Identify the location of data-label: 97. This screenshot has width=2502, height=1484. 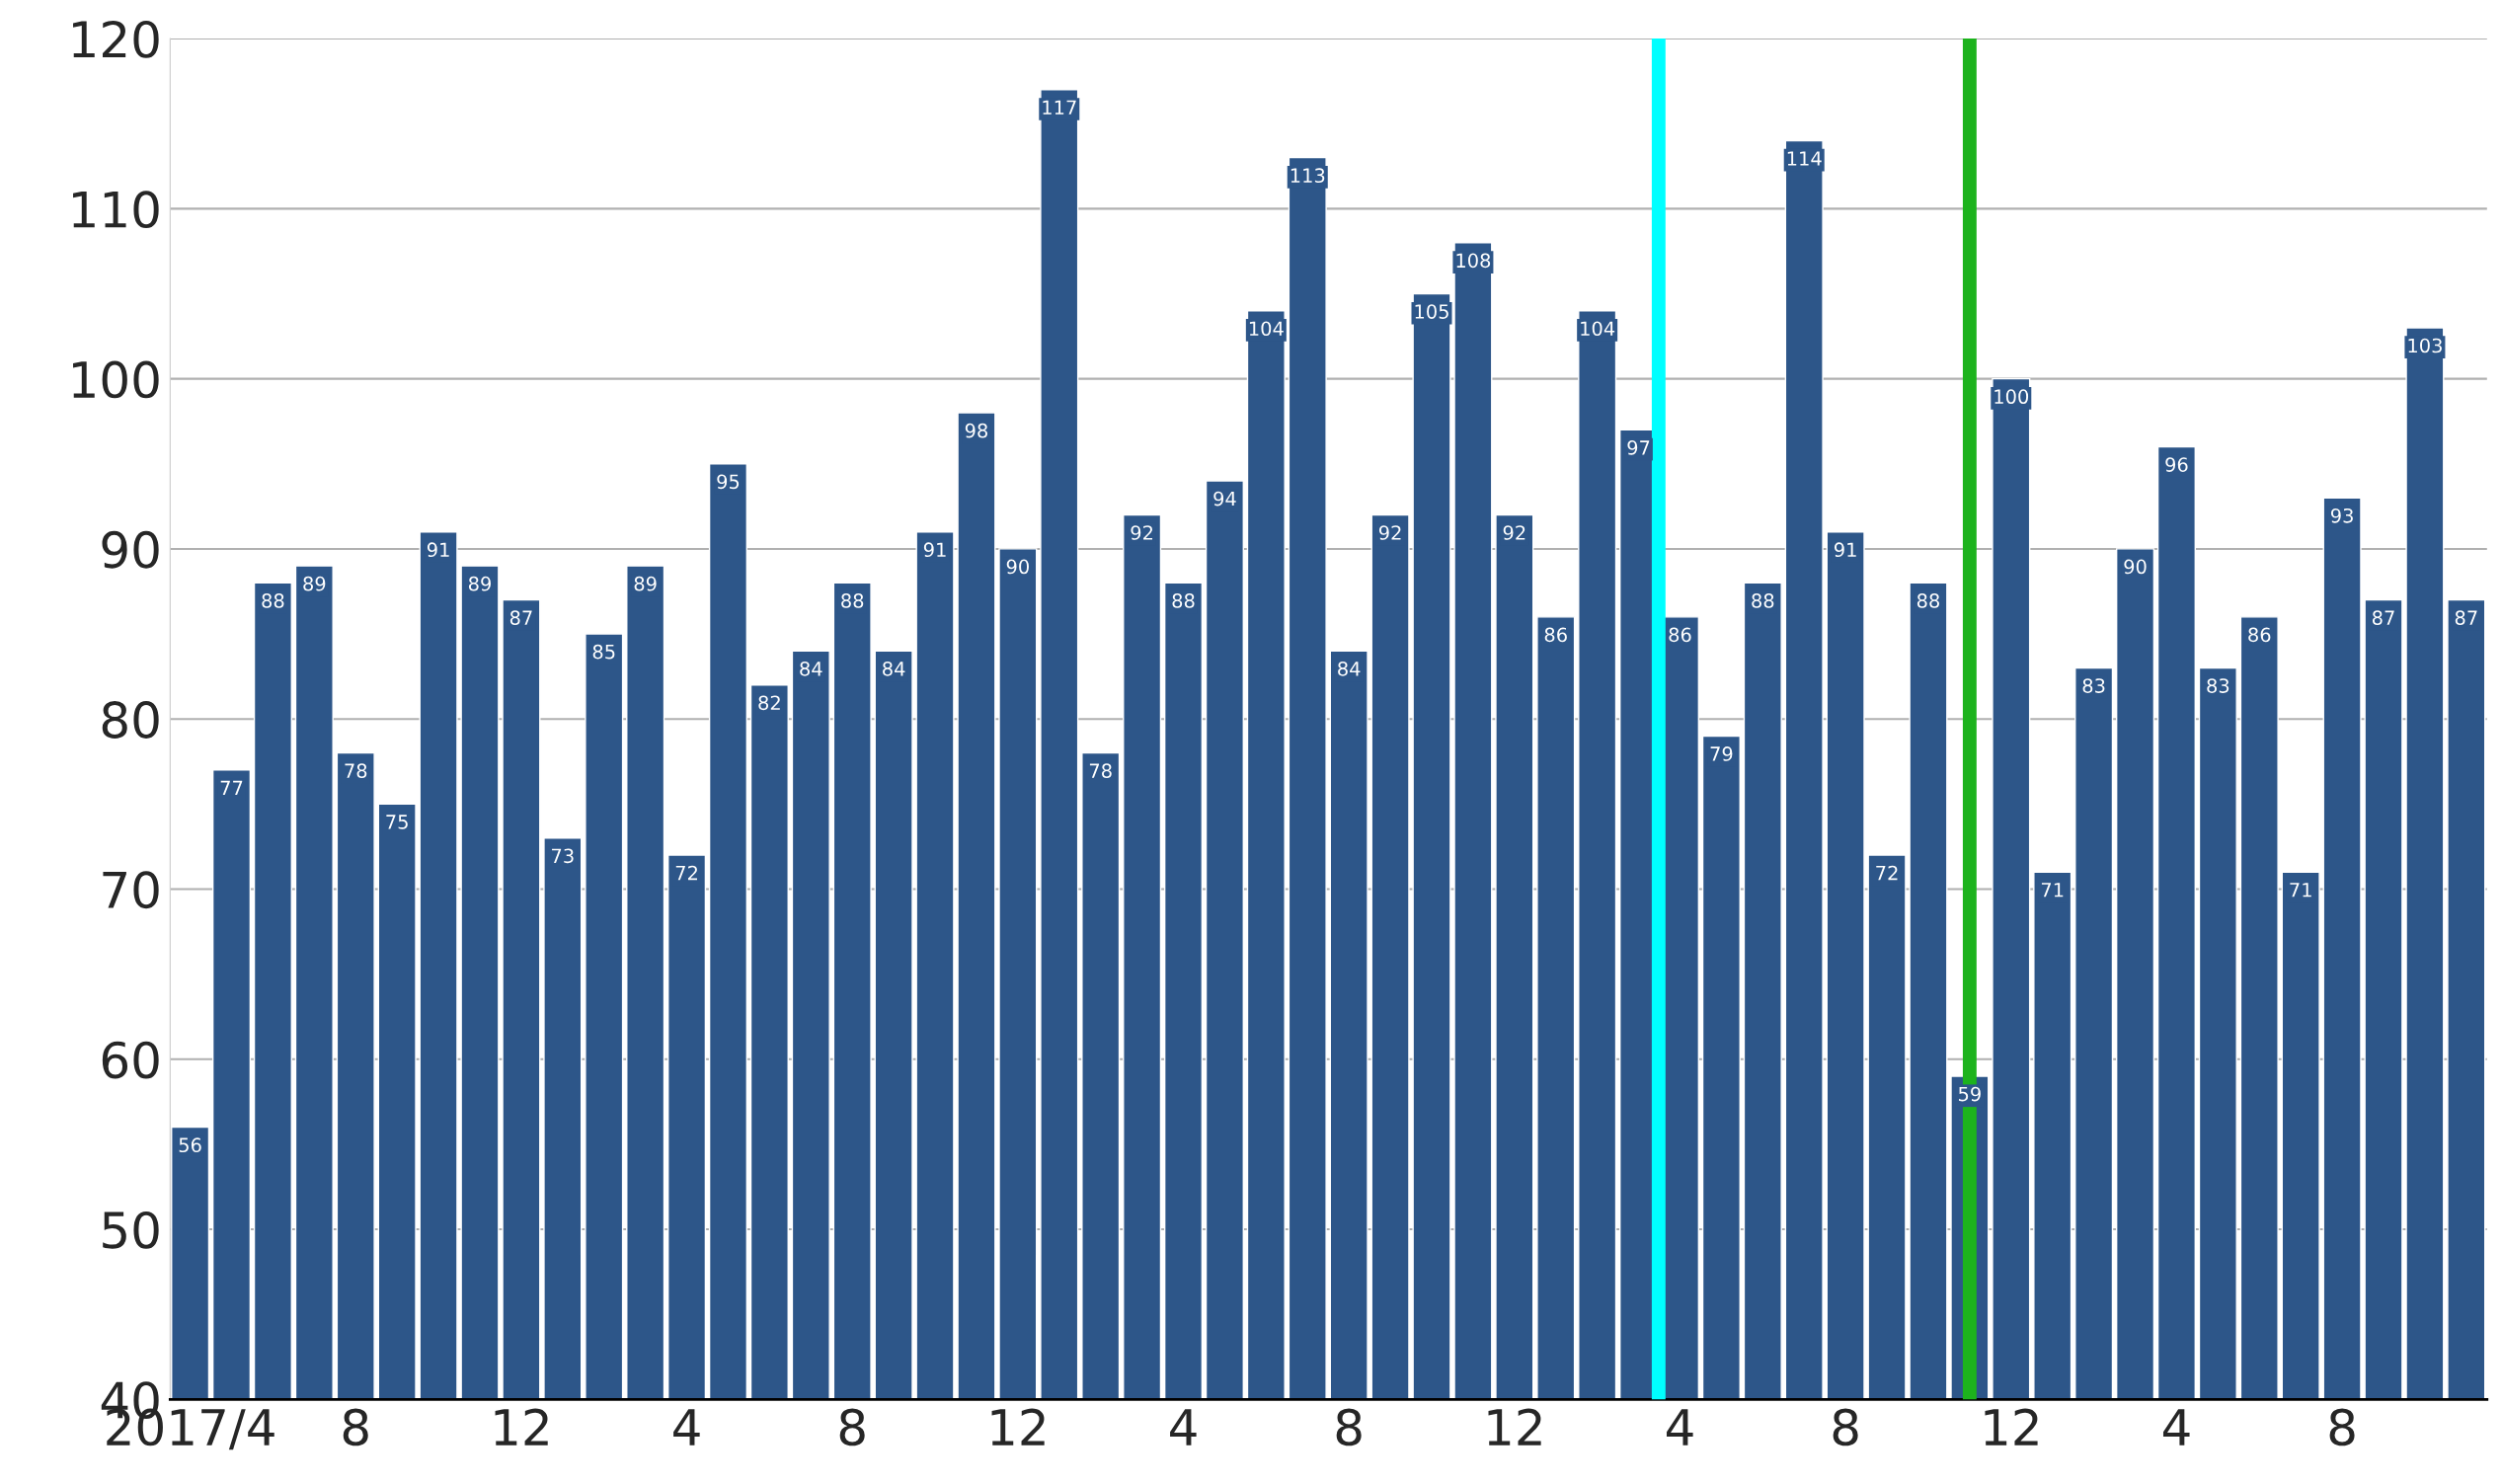
(1638, 447).